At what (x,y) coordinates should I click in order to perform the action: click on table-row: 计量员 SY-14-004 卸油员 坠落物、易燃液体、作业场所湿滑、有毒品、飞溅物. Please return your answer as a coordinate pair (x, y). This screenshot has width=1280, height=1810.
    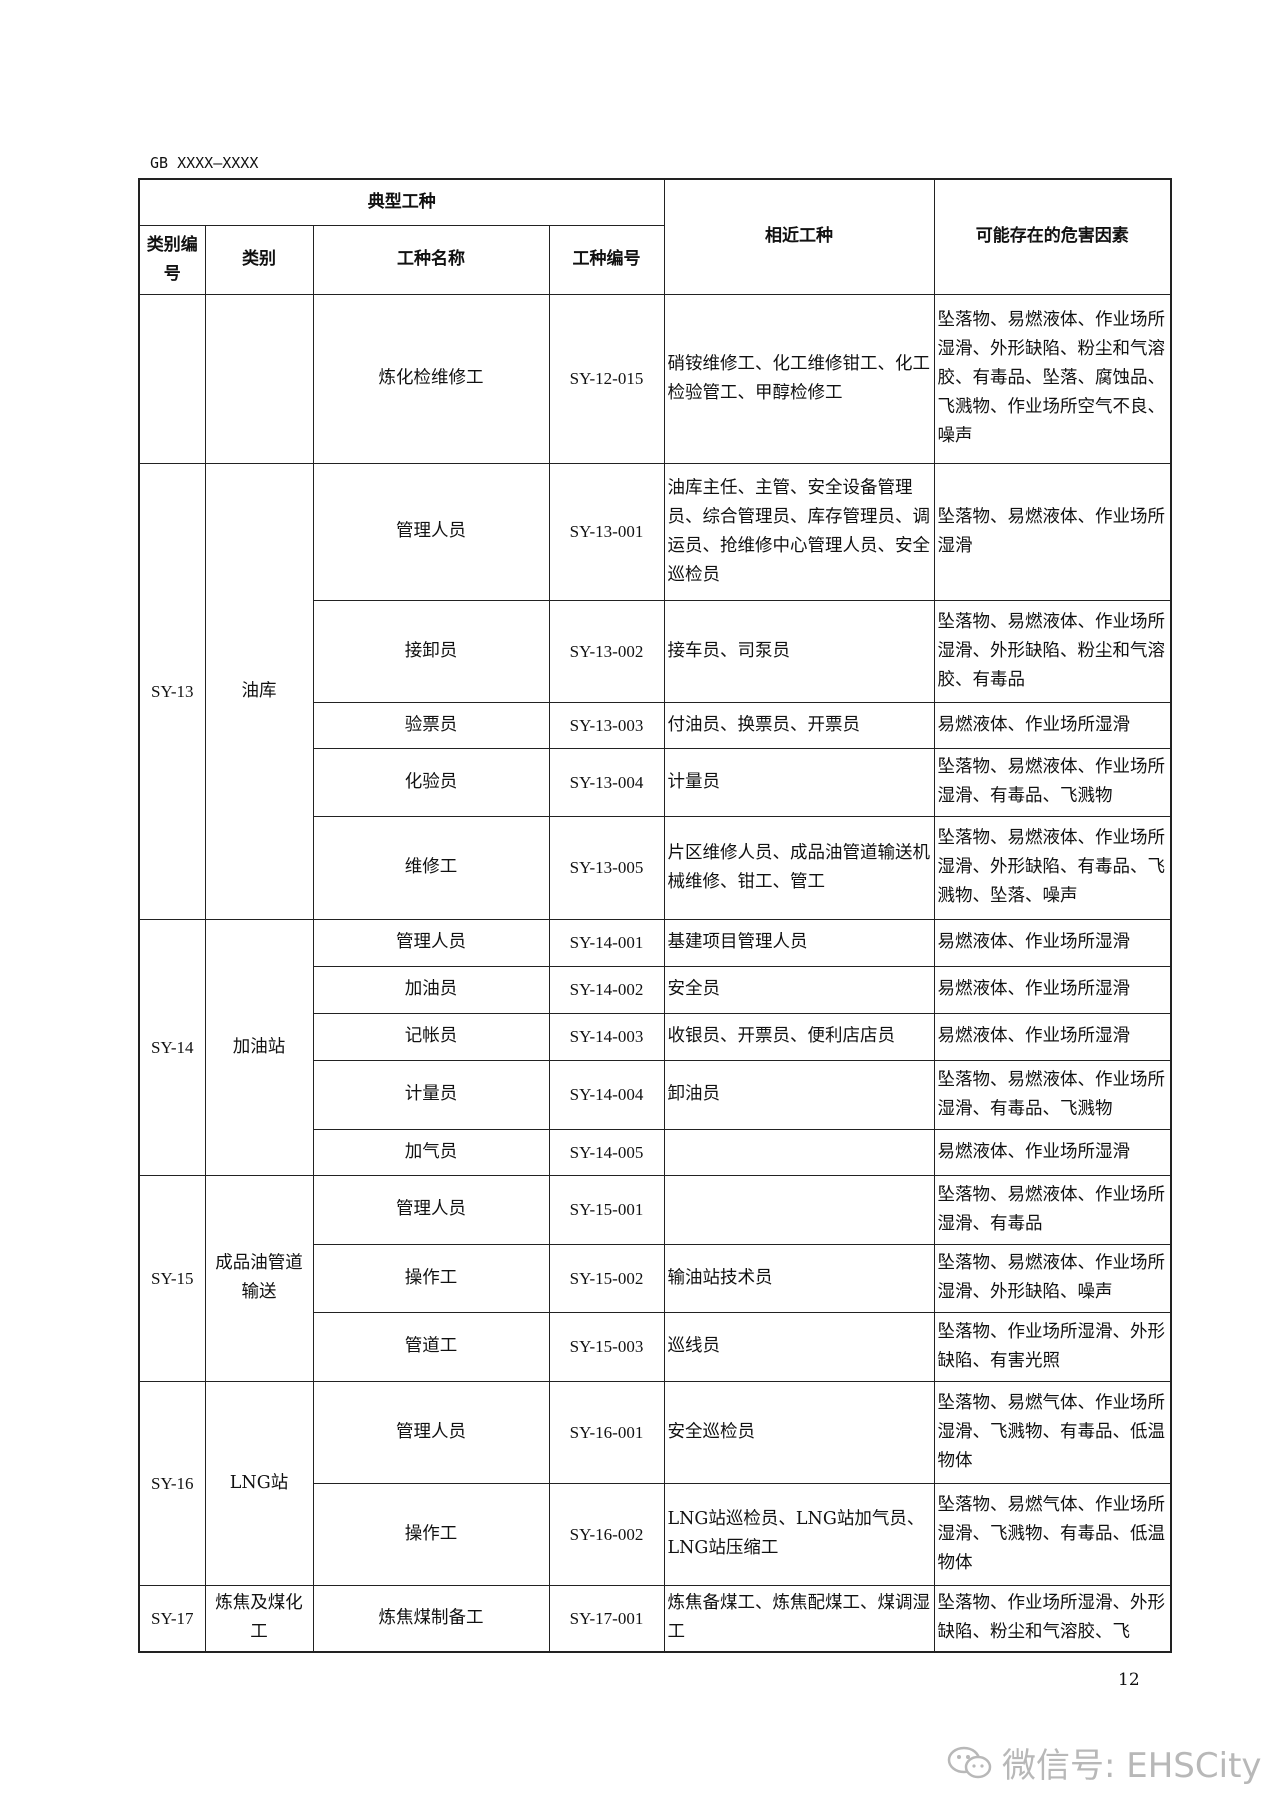
    Looking at the image, I should click on (655, 1094).